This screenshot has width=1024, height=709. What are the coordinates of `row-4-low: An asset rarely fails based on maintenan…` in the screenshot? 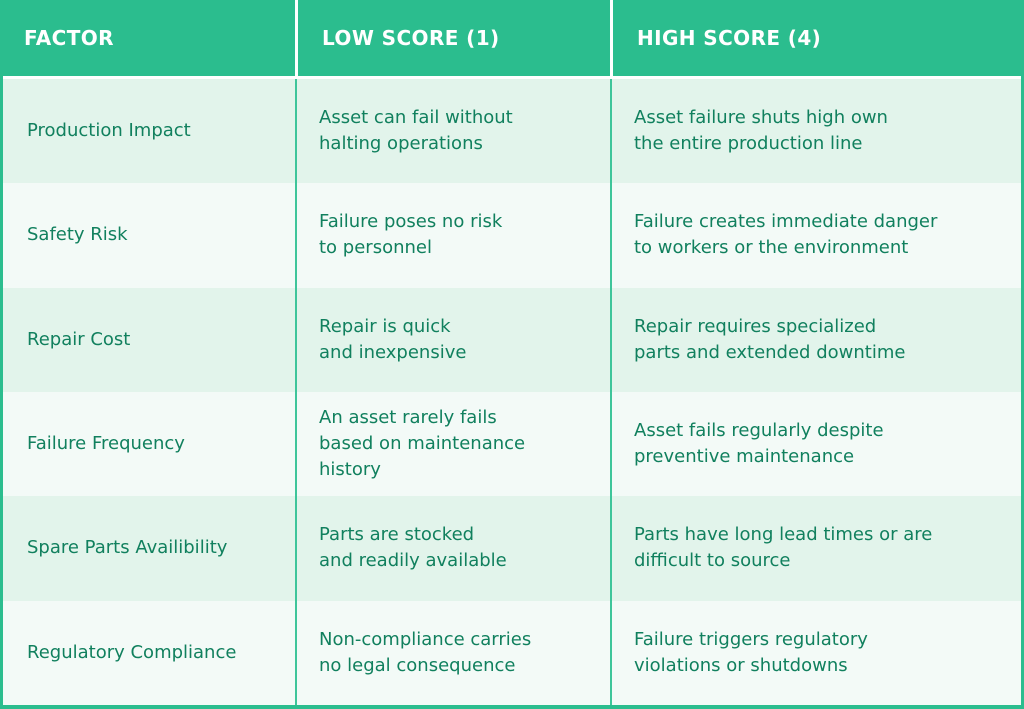 It's located at (453, 444).